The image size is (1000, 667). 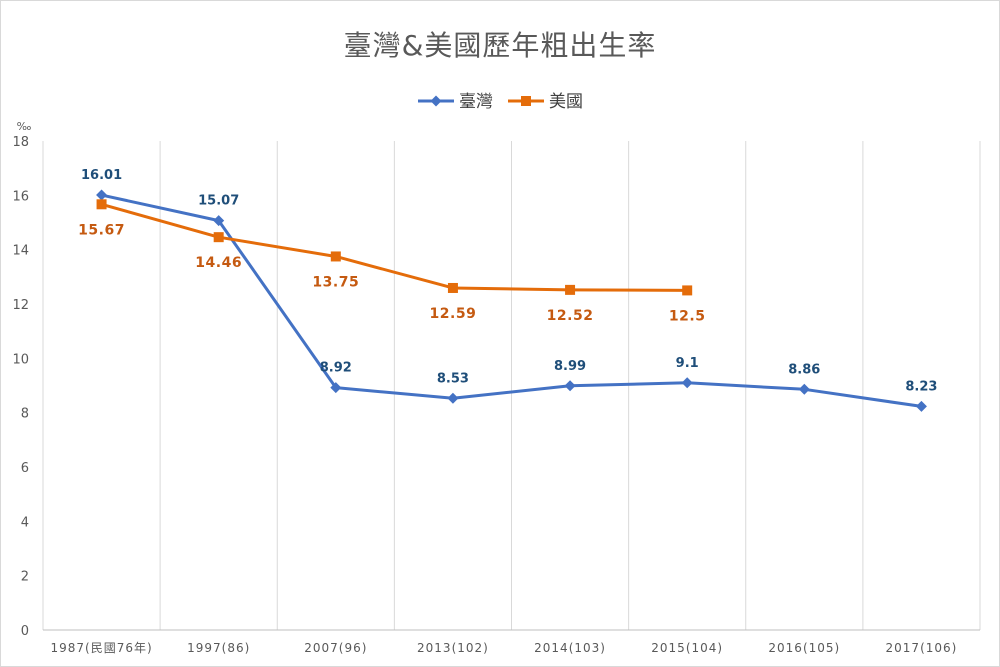 I want to click on x-tick-label: 2007(96), so click(x=335, y=648).